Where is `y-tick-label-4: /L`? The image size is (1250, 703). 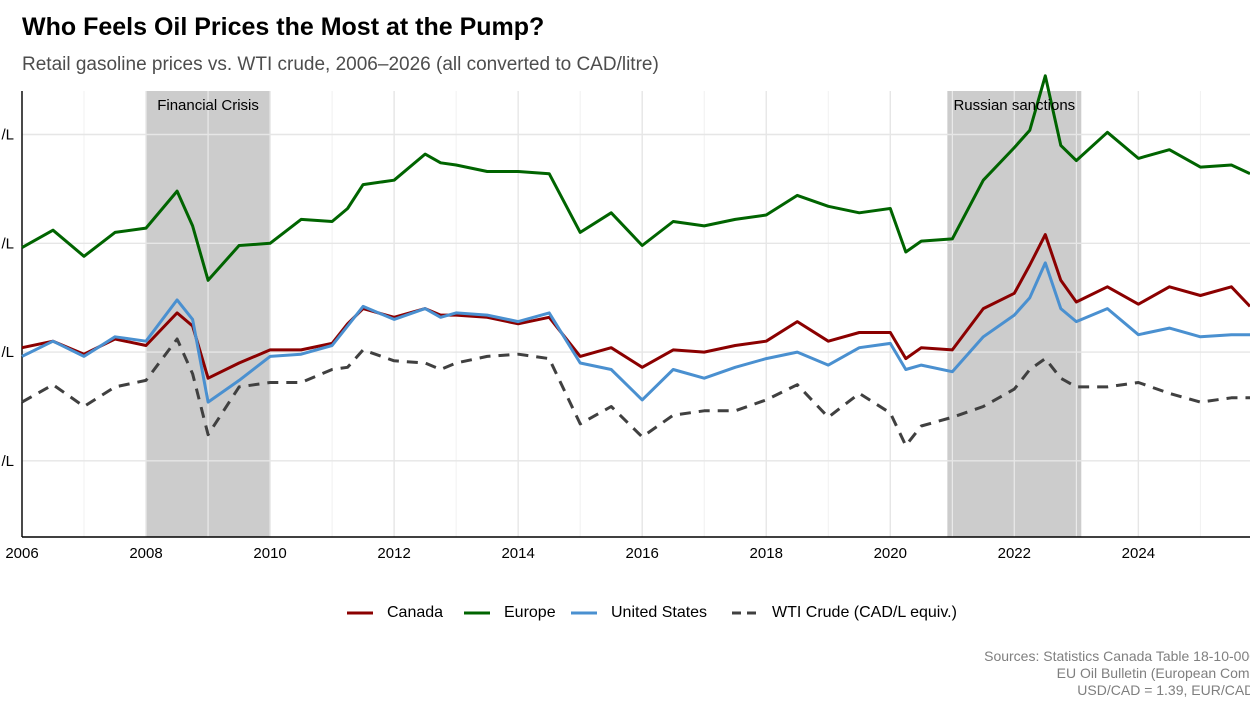 y-tick-label-4: /L is located at coordinates (7, 135).